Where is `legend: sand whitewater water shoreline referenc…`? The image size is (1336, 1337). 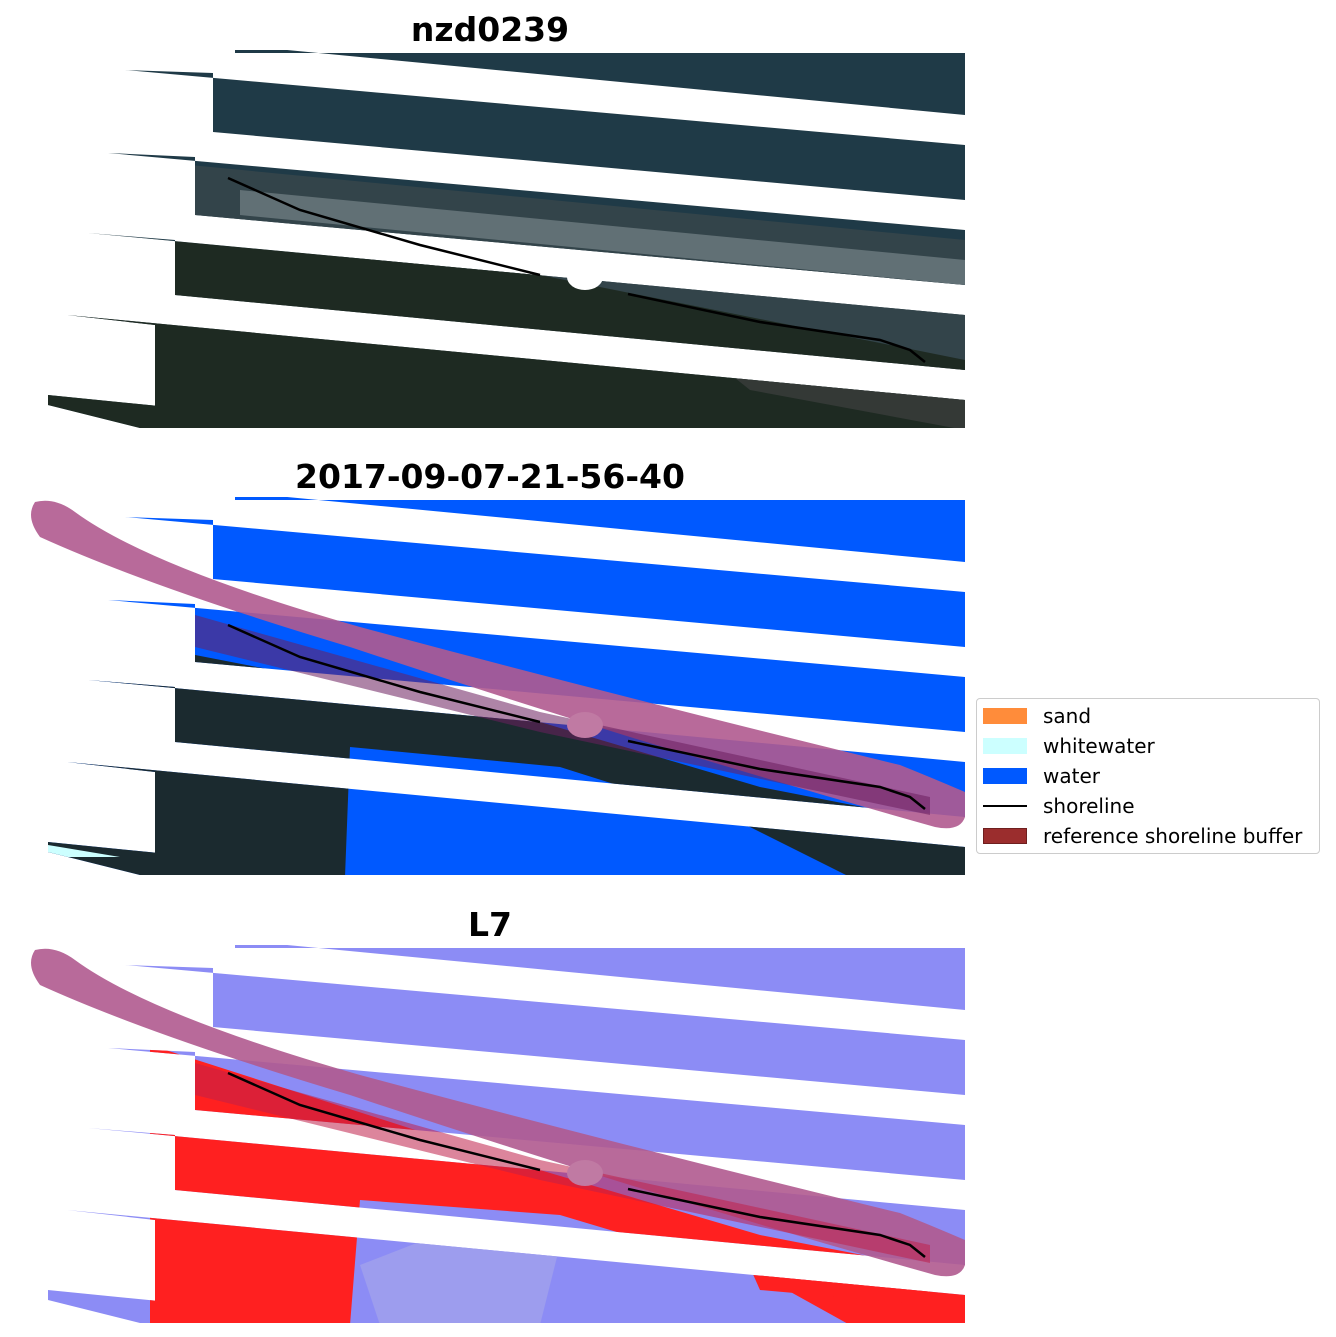 legend: sand whitewater water shoreline referenc… is located at coordinates (1148, 776).